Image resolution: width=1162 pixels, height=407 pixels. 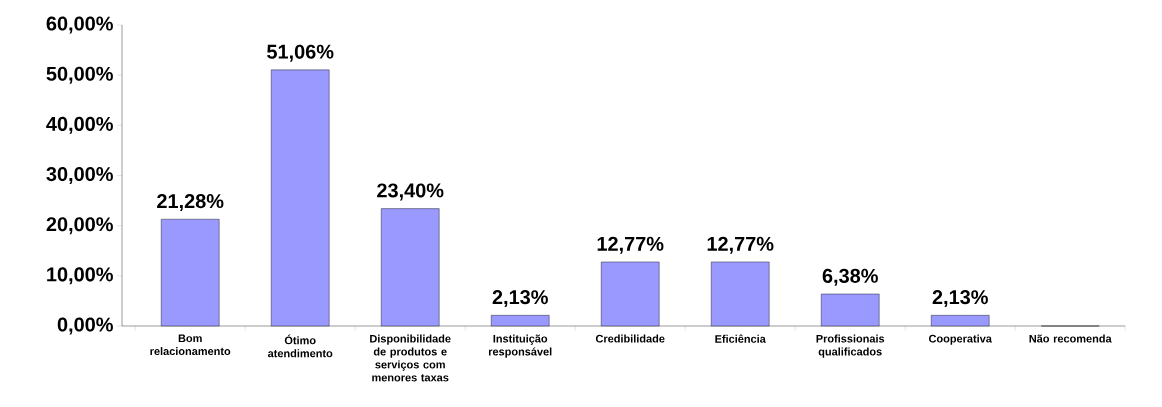 What do you see at coordinates (850, 346) in the screenshot?
I see `x-tick-label: Profissionais qualificados` at bounding box center [850, 346].